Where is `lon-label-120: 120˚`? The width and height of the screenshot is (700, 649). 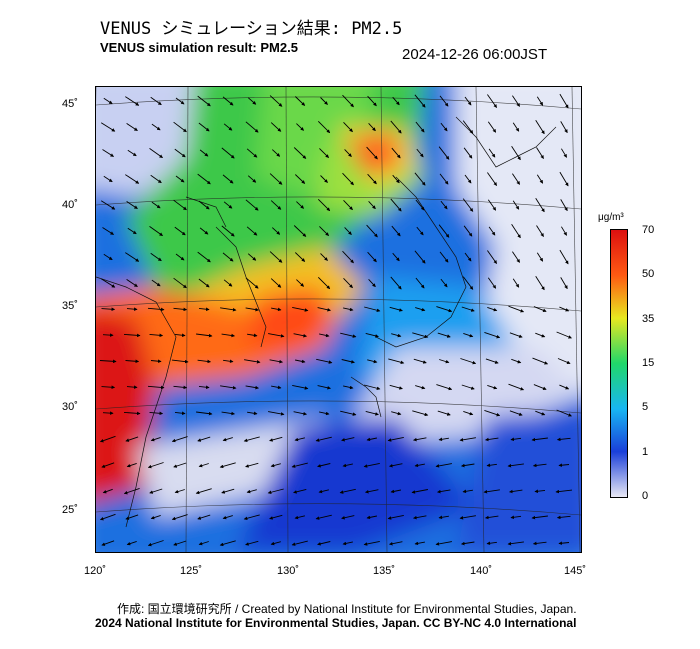 lon-label-120: 120˚ is located at coordinates (95, 571).